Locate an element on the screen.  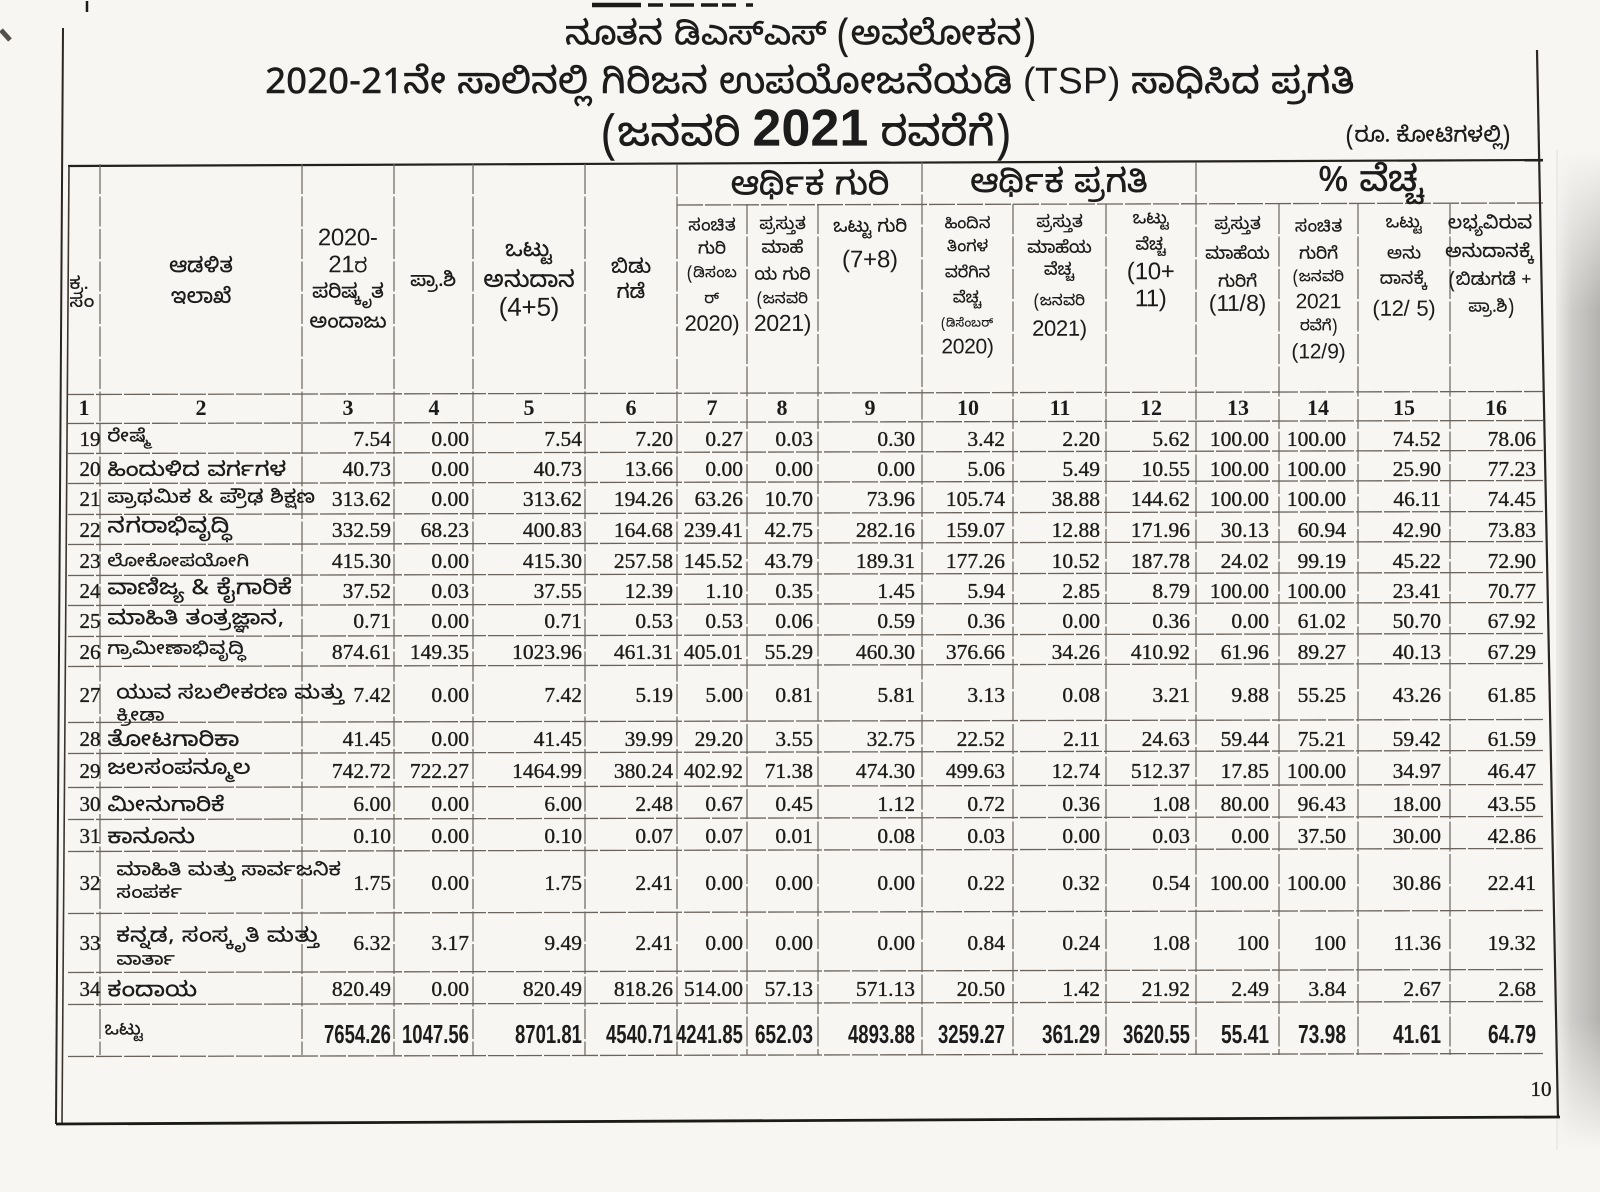
svg-text: 380.24 is located at coordinates (643, 771).